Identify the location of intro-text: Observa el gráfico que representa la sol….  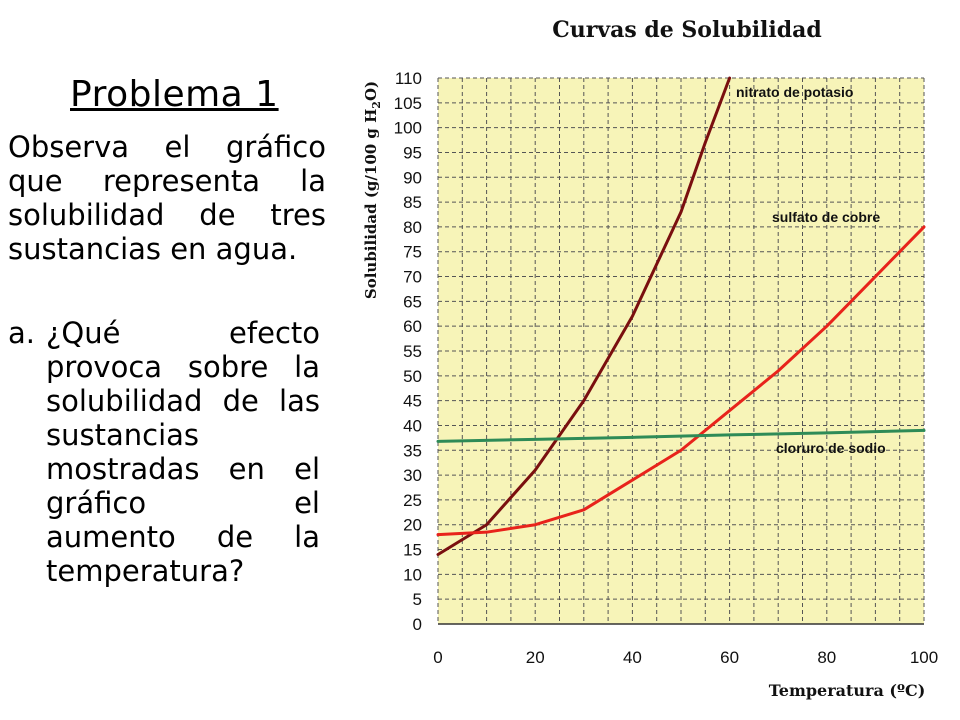
(167, 198).